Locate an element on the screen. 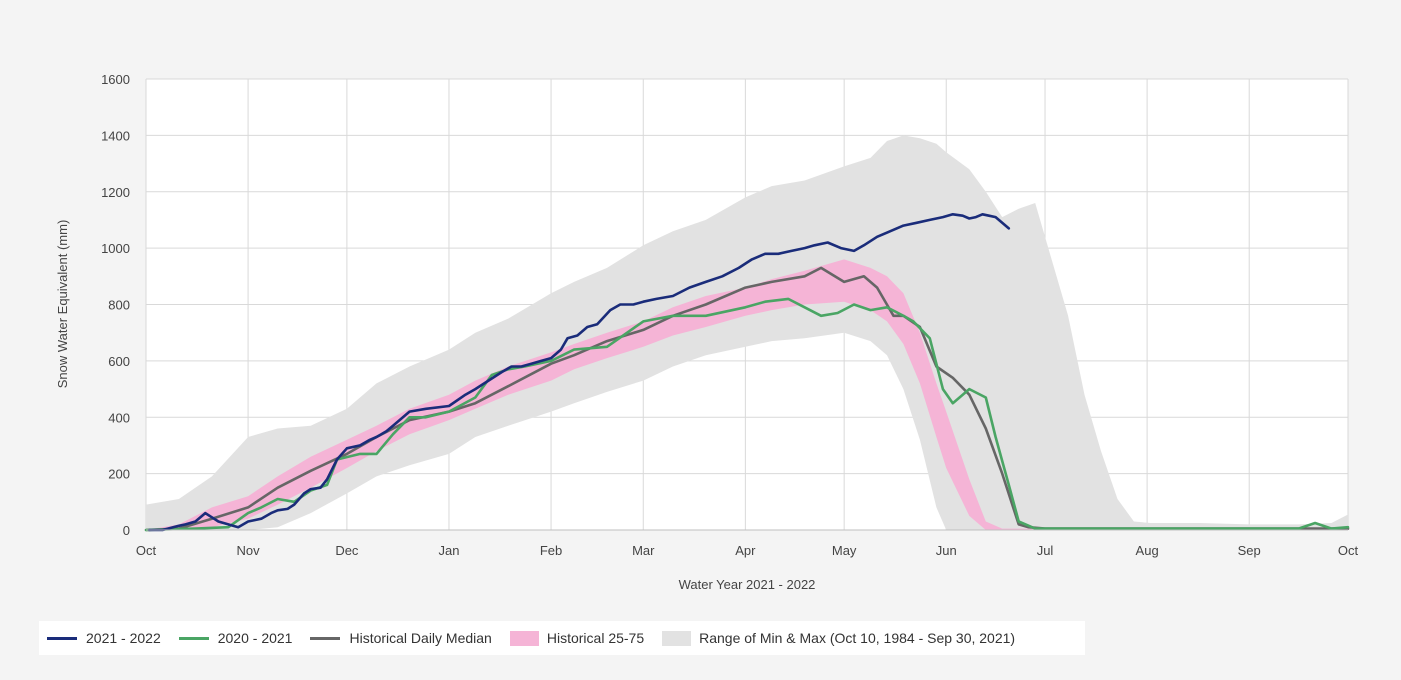  x-tick-label: Jun is located at coordinates (946, 550).